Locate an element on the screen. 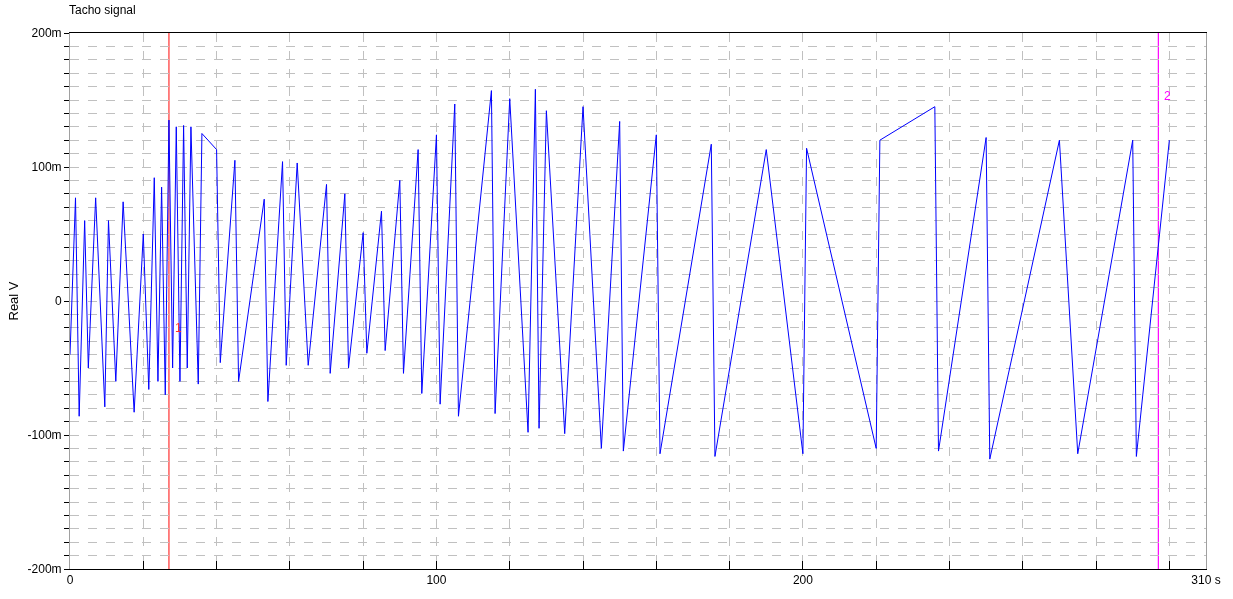 This screenshot has width=1233, height=599. y-axis-title: Real V is located at coordinates (13, 301).